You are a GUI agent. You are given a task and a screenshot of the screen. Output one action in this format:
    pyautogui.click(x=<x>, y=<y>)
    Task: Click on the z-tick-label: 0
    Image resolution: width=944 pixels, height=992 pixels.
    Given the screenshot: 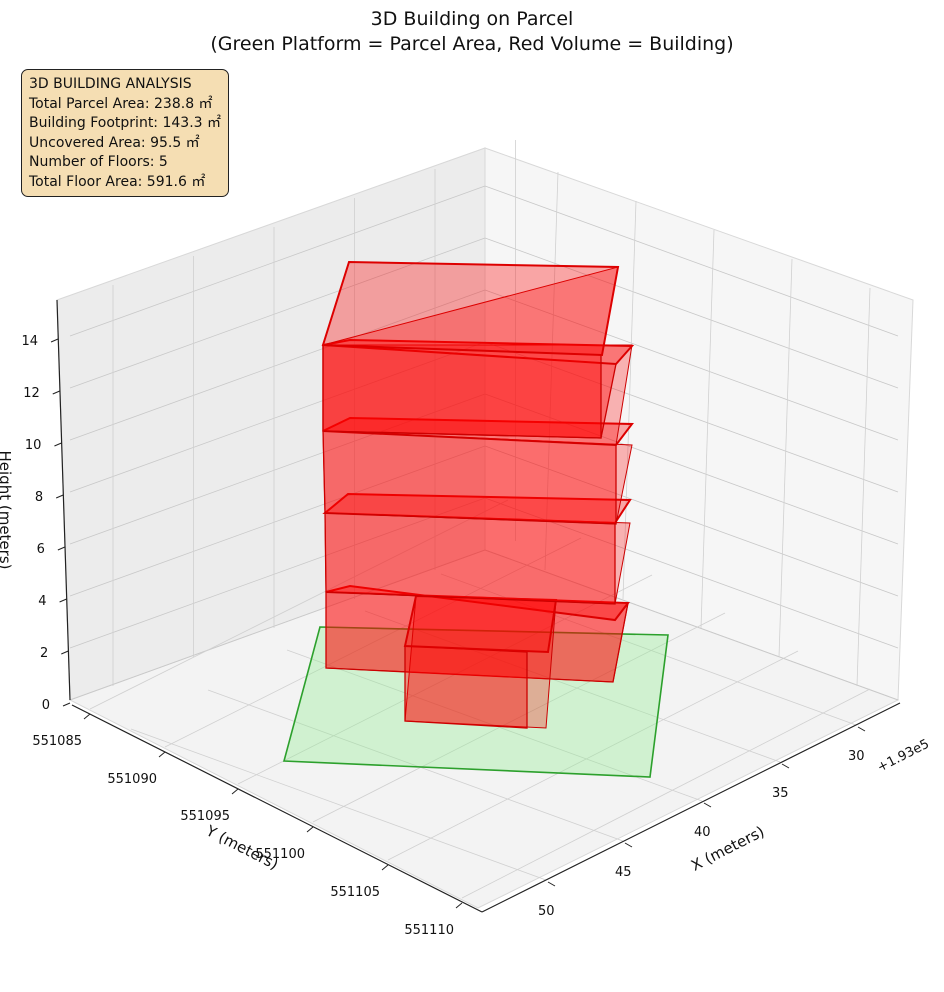 What is the action you would take?
    pyautogui.click(x=46, y=705)
    